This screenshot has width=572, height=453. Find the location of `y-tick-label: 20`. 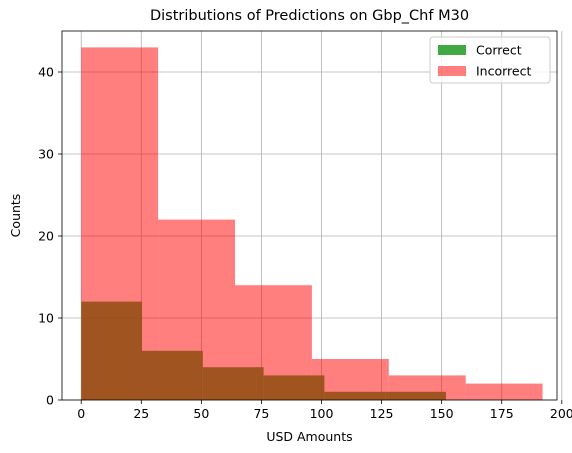

y-tick-label: 20 is located at coordinates (46, 236).